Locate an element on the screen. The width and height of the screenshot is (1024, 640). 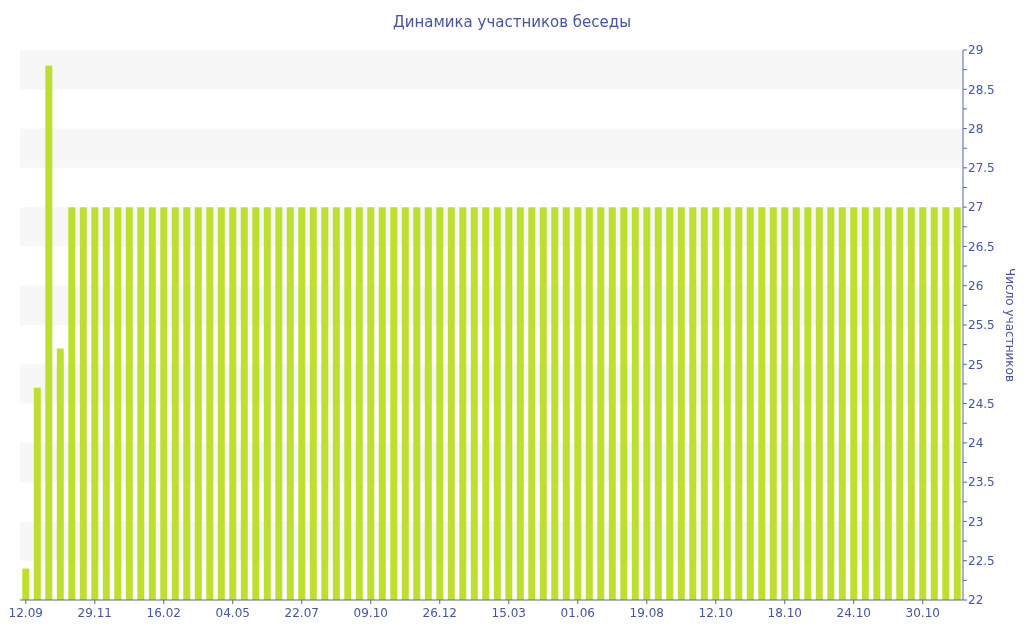
x-tick-label: 12.09 is located at coordinates (25, 612).